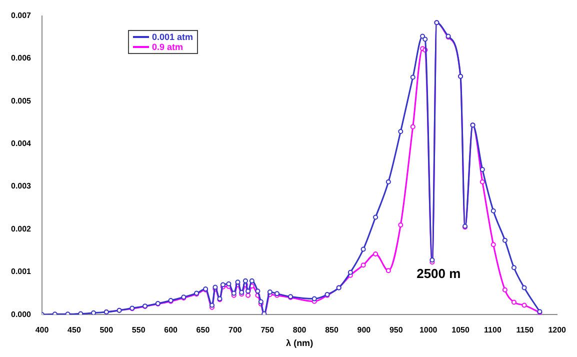 The width and height of the screenshot is (577, 357). What do you see at coordinates (267, 330) in the screenshot?
I see `x-tick-label: 750` at bounding box center [267, 330].